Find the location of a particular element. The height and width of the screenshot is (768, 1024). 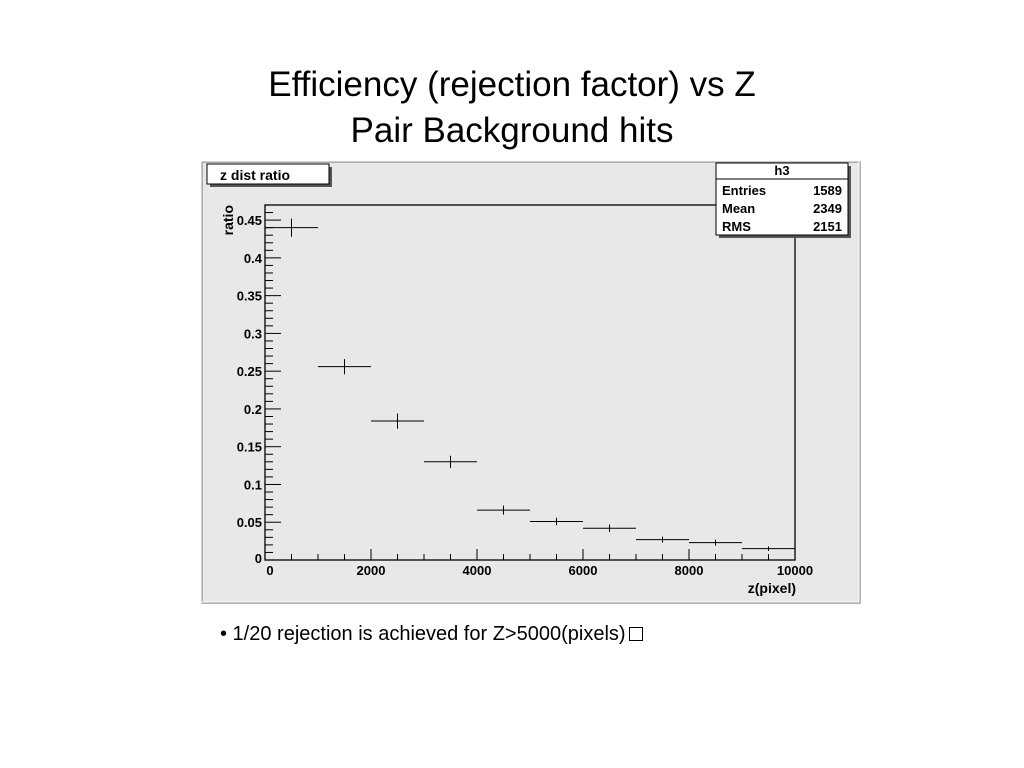

stats-box-name: h3 is located at coordinates (781, 170).